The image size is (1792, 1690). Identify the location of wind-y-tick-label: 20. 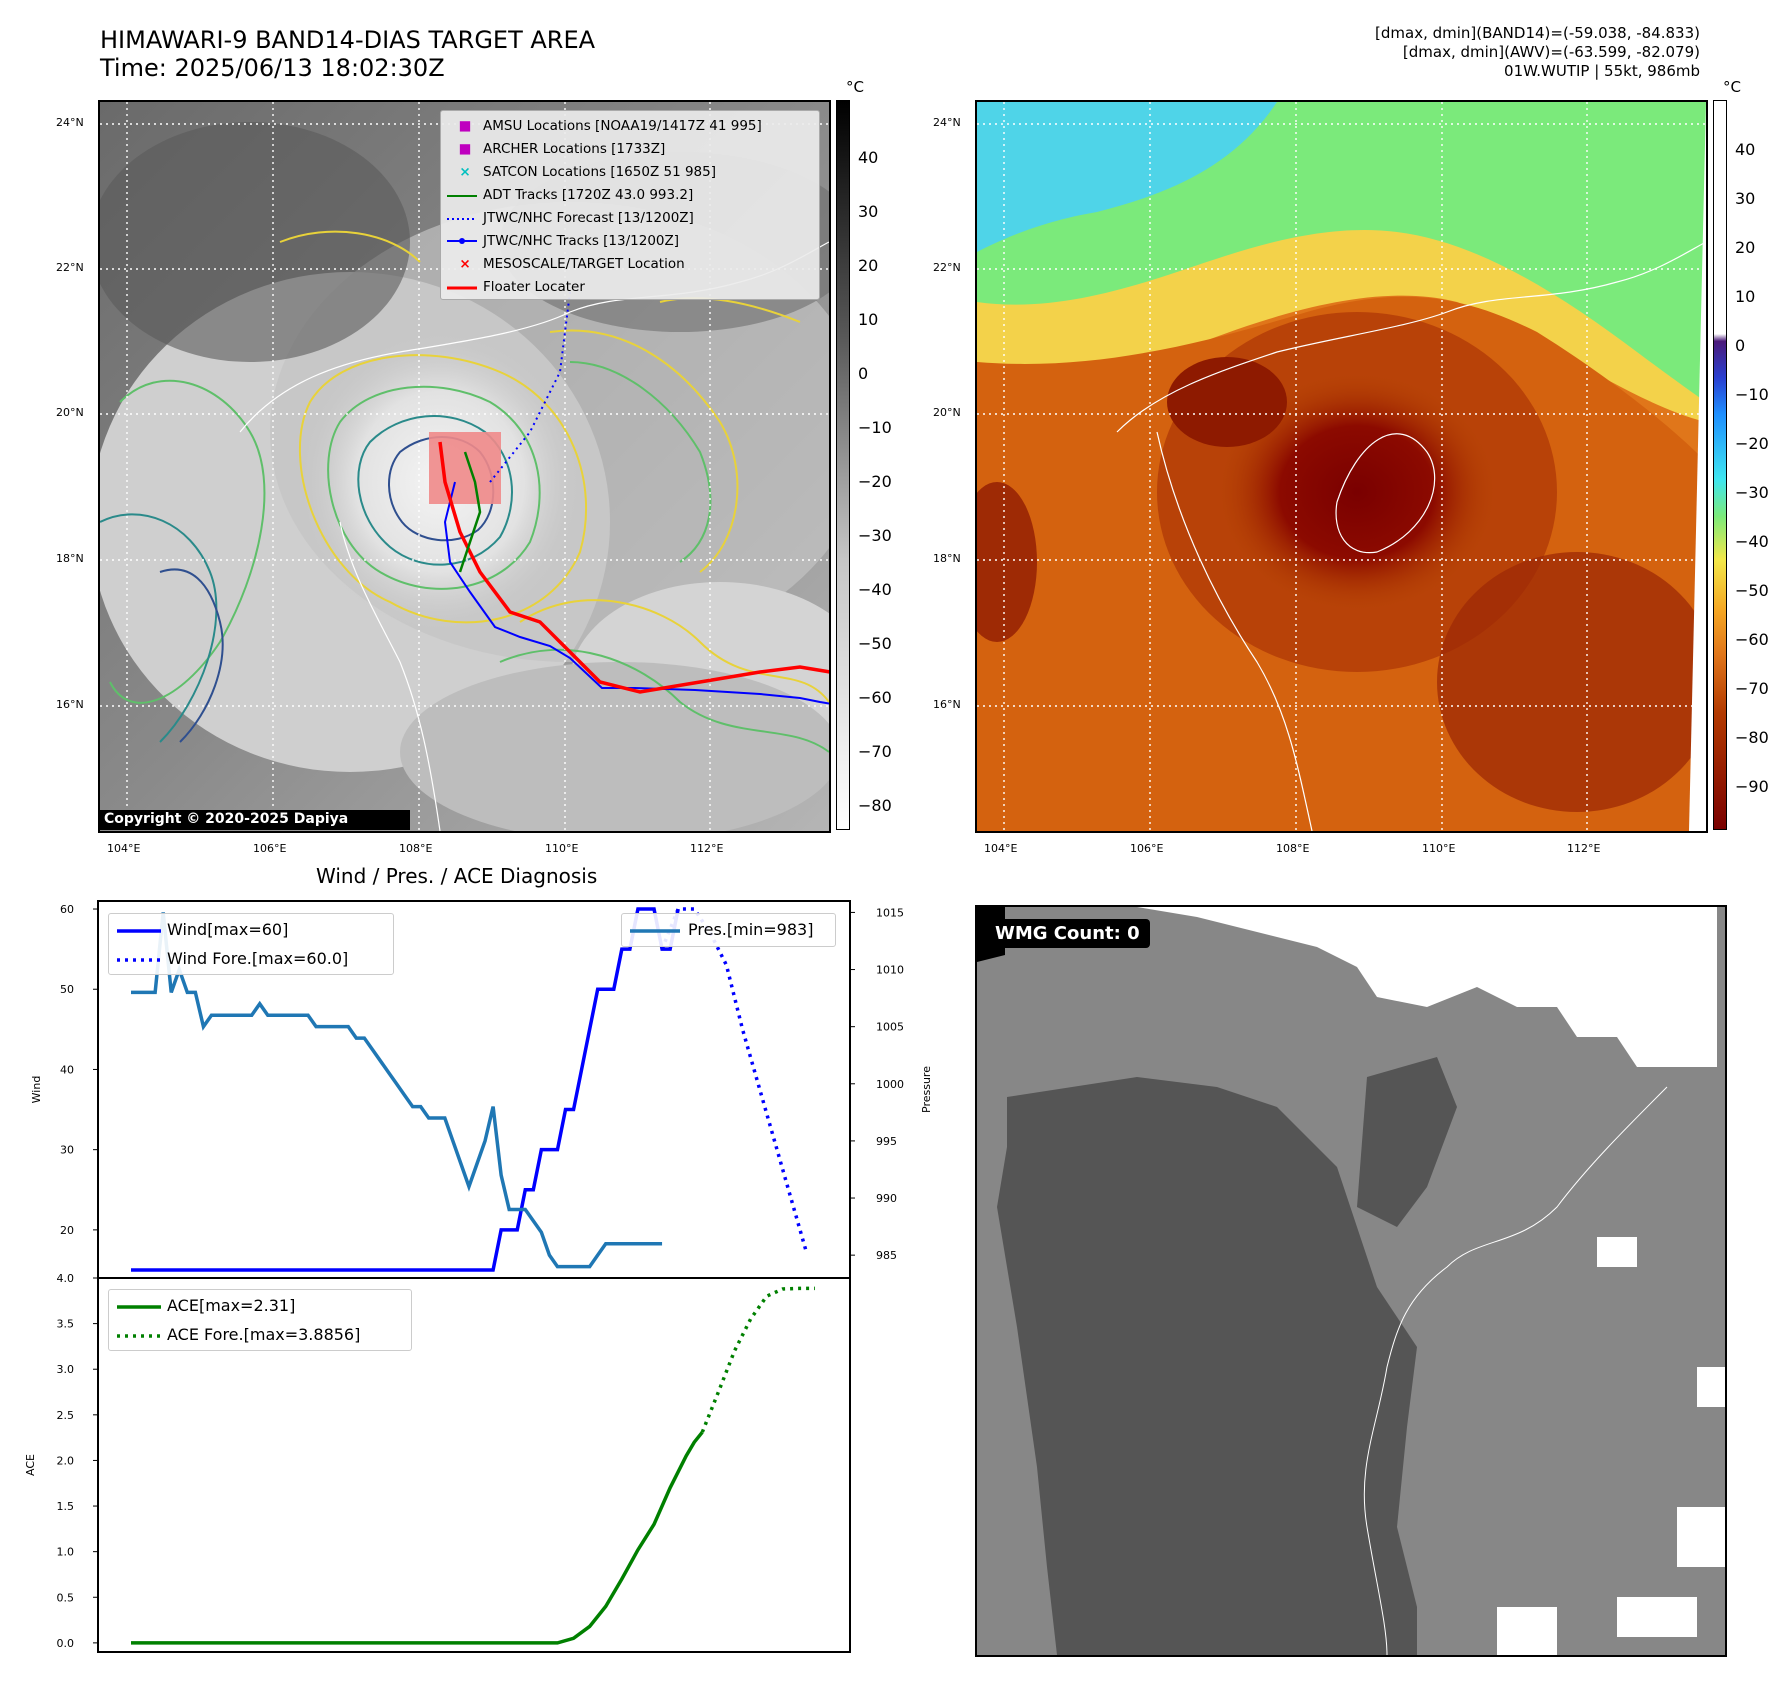
(67, 1230).